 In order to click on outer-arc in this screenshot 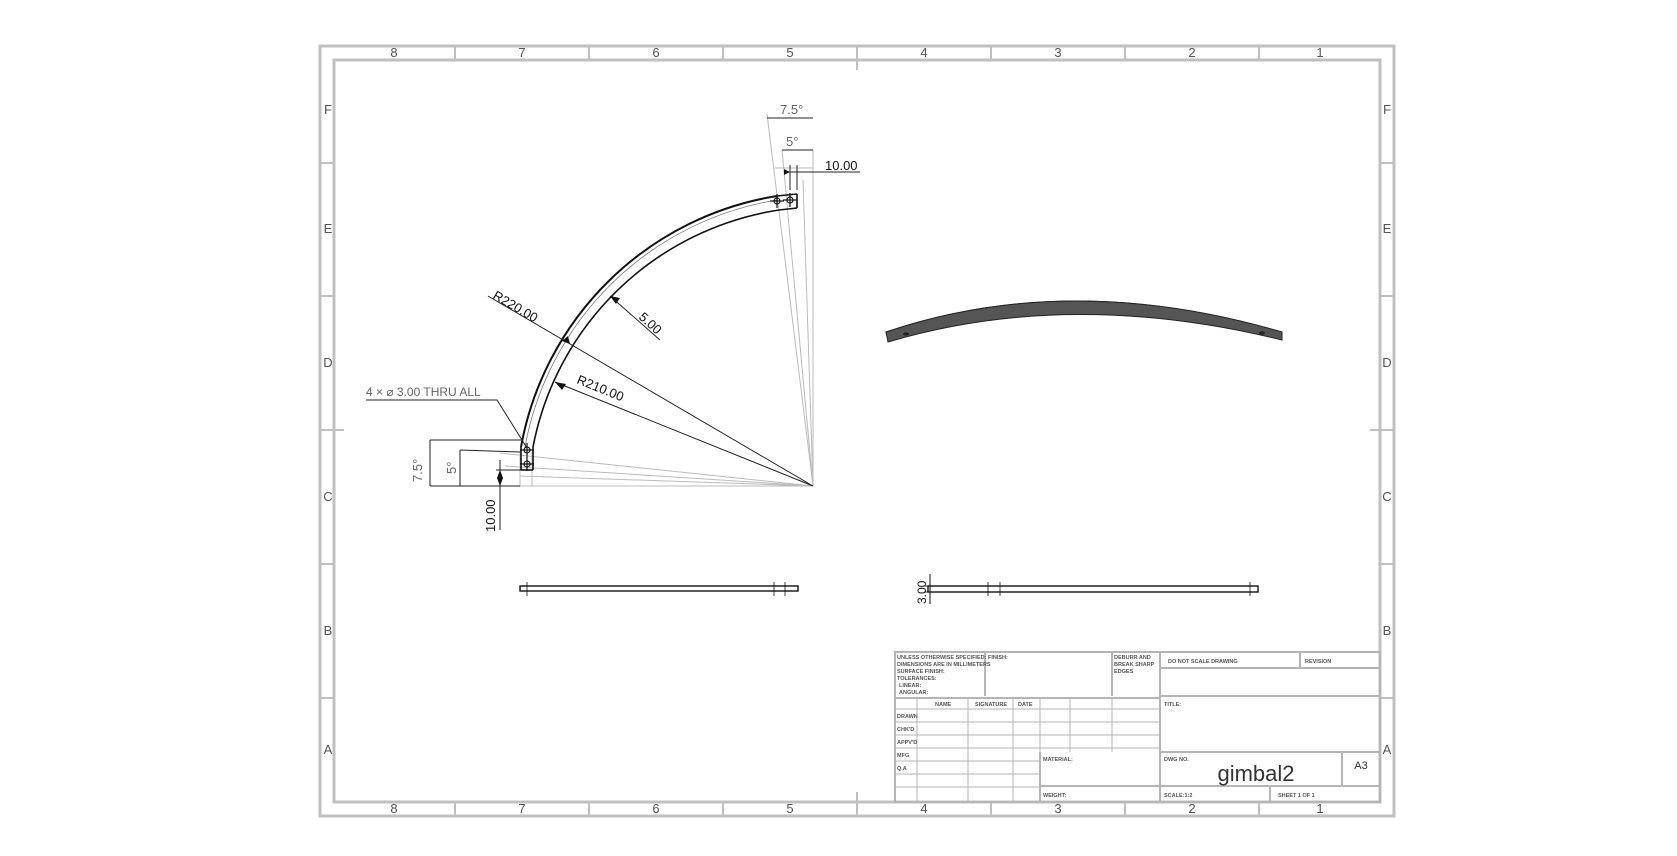, I will do `click(649, 321)`.